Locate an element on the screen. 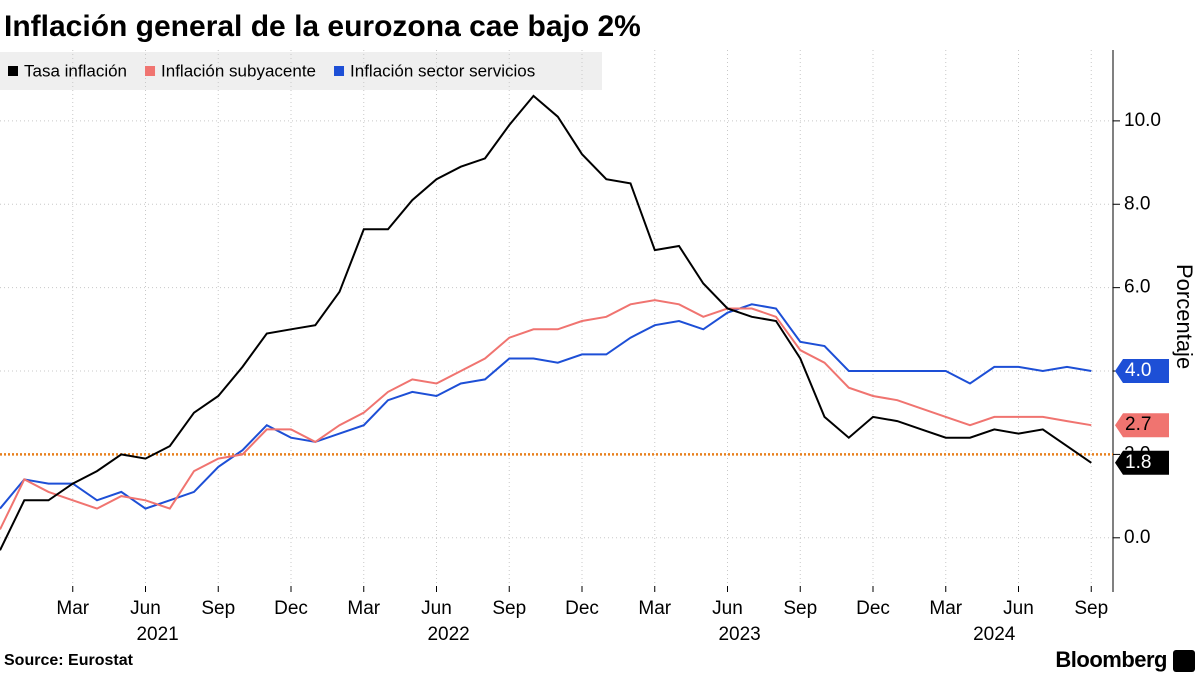 This screenshot has height=675, width=1200. x-group-label: 2021 is located at coordinates (157, 634).